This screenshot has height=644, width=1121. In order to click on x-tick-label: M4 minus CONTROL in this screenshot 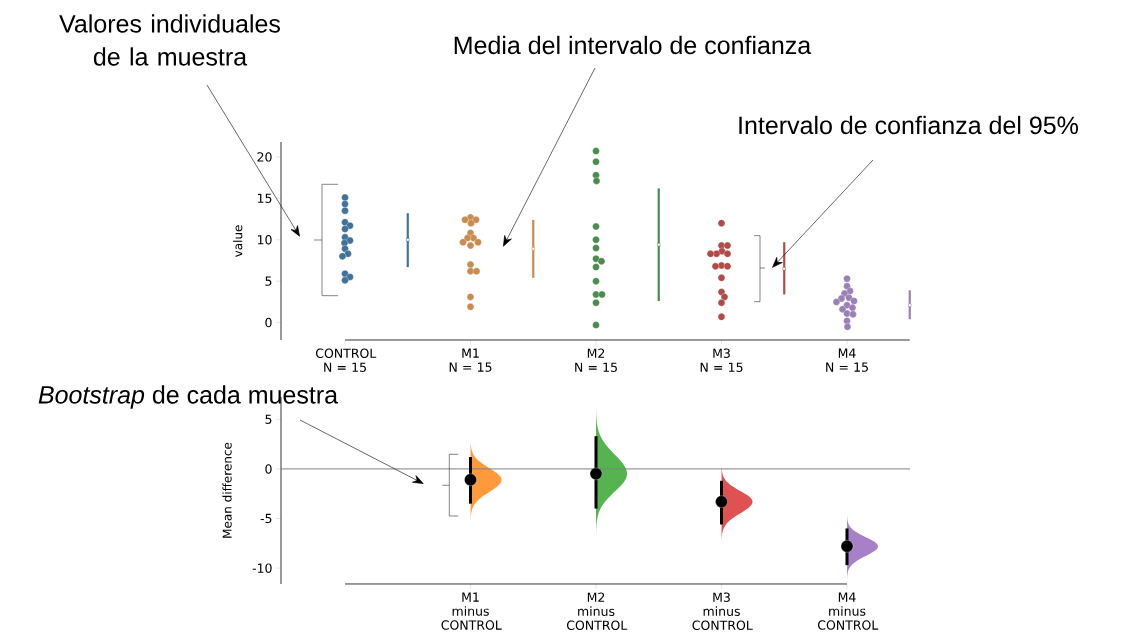, I will do `click(848, 611)`.